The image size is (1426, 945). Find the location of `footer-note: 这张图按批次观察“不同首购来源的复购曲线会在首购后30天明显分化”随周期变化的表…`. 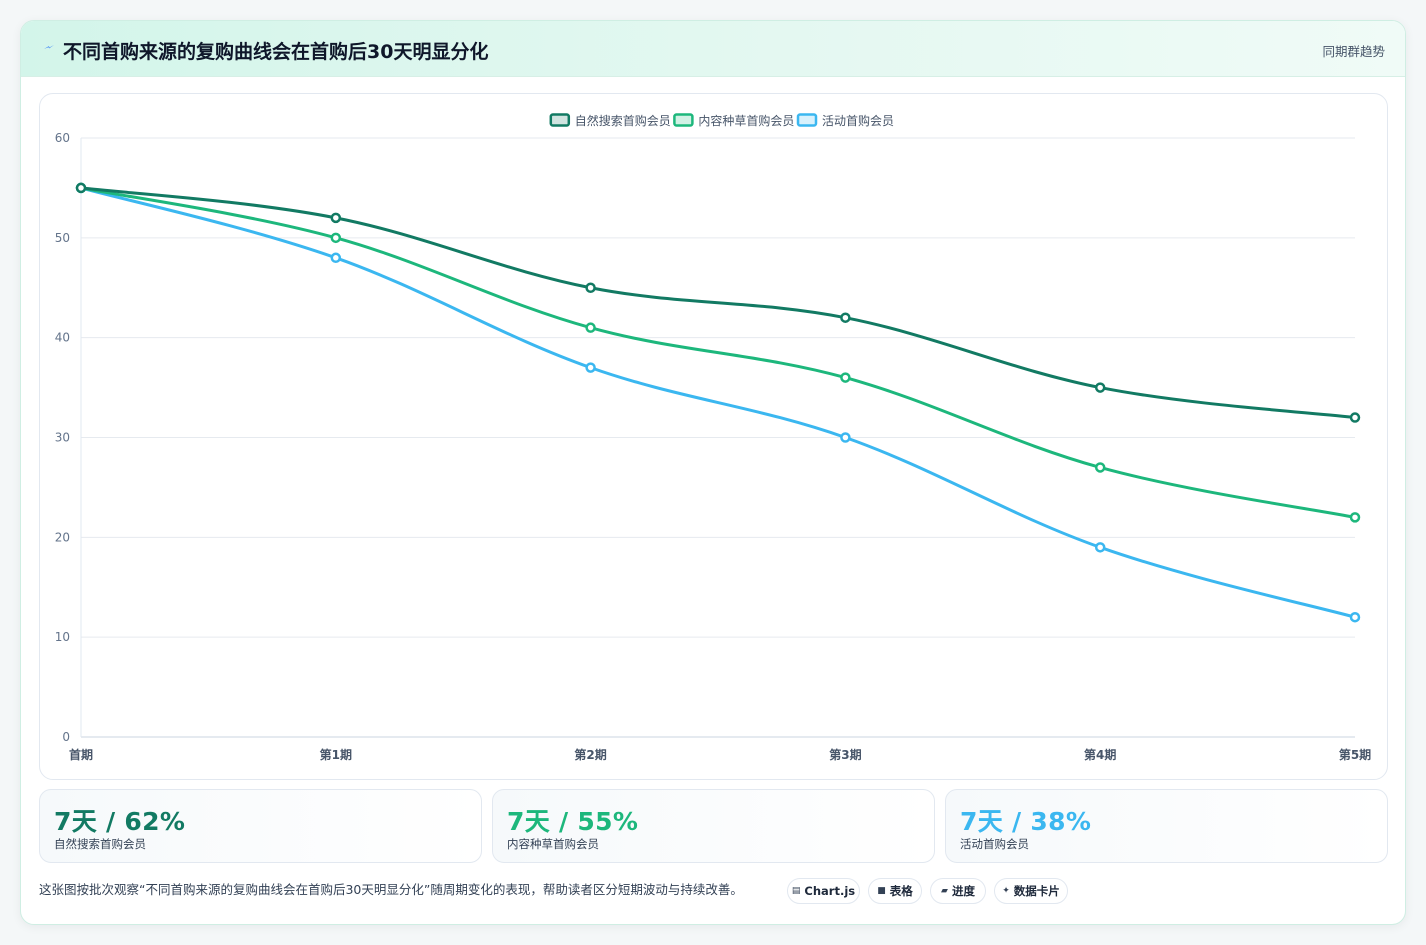

footer-note: 这张图按批次观察“不同首购来源的复购曲线会在首购后30天明显分化”随周期变化的表… is located at coordinates (391, 889).